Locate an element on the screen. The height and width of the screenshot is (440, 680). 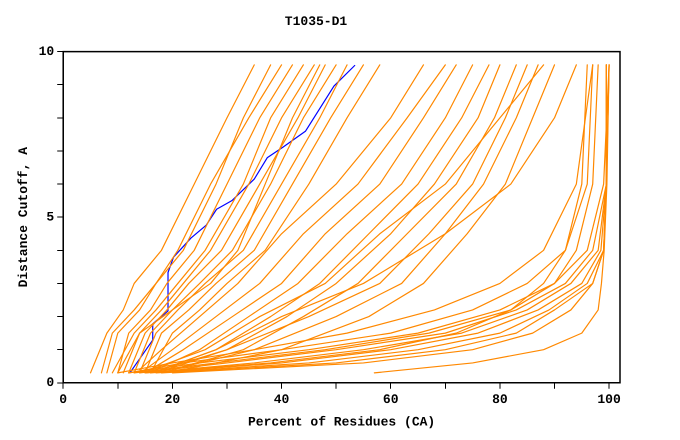
y-tick-label: 10 is located at coordinates (46, 51).